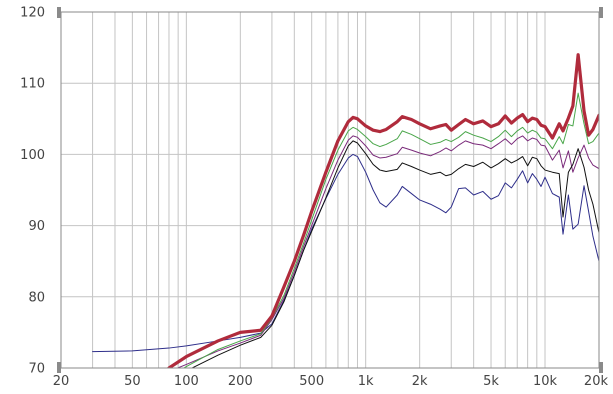 This screenshot has height=394, width=613. What do you see at coordinates (61, 381) in the screenshot?
I see `x-tick-label: 20` at bounding box center [61, 381].